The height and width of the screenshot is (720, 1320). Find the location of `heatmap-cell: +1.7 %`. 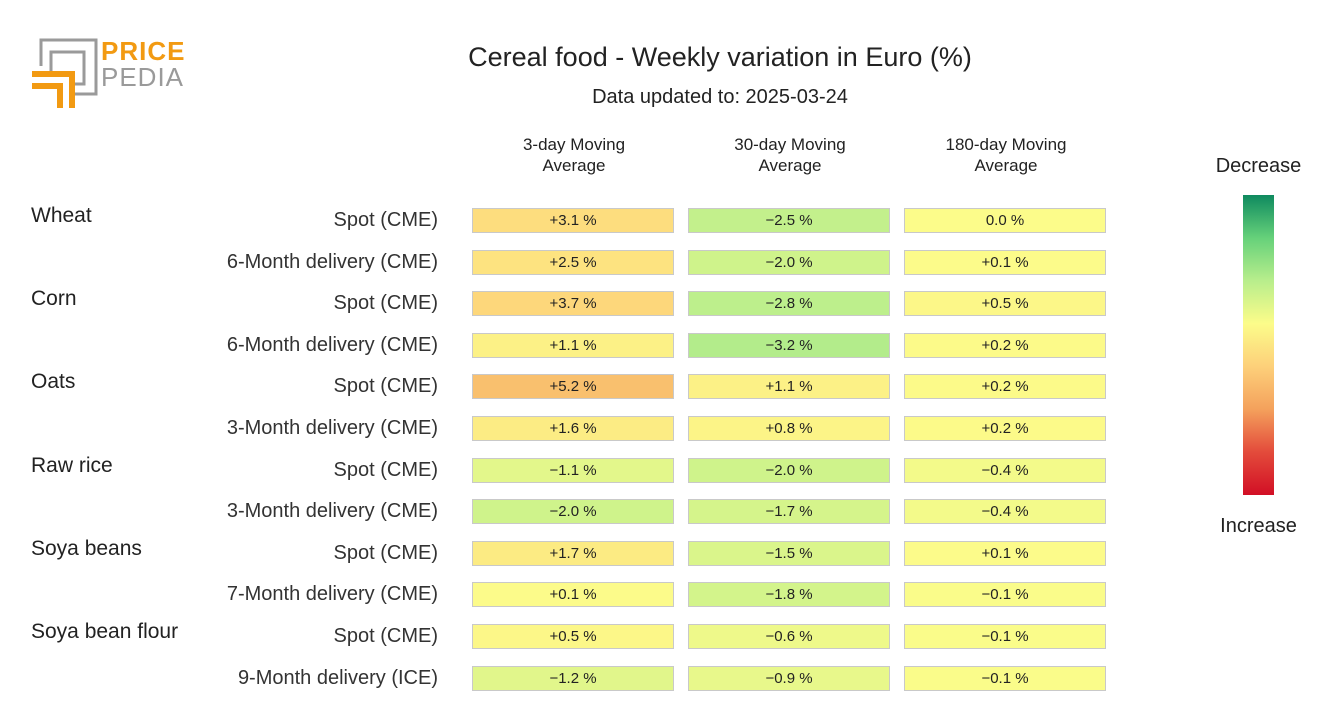

heatmap-cell: +1.7 % is located at coordinates (573, 553).